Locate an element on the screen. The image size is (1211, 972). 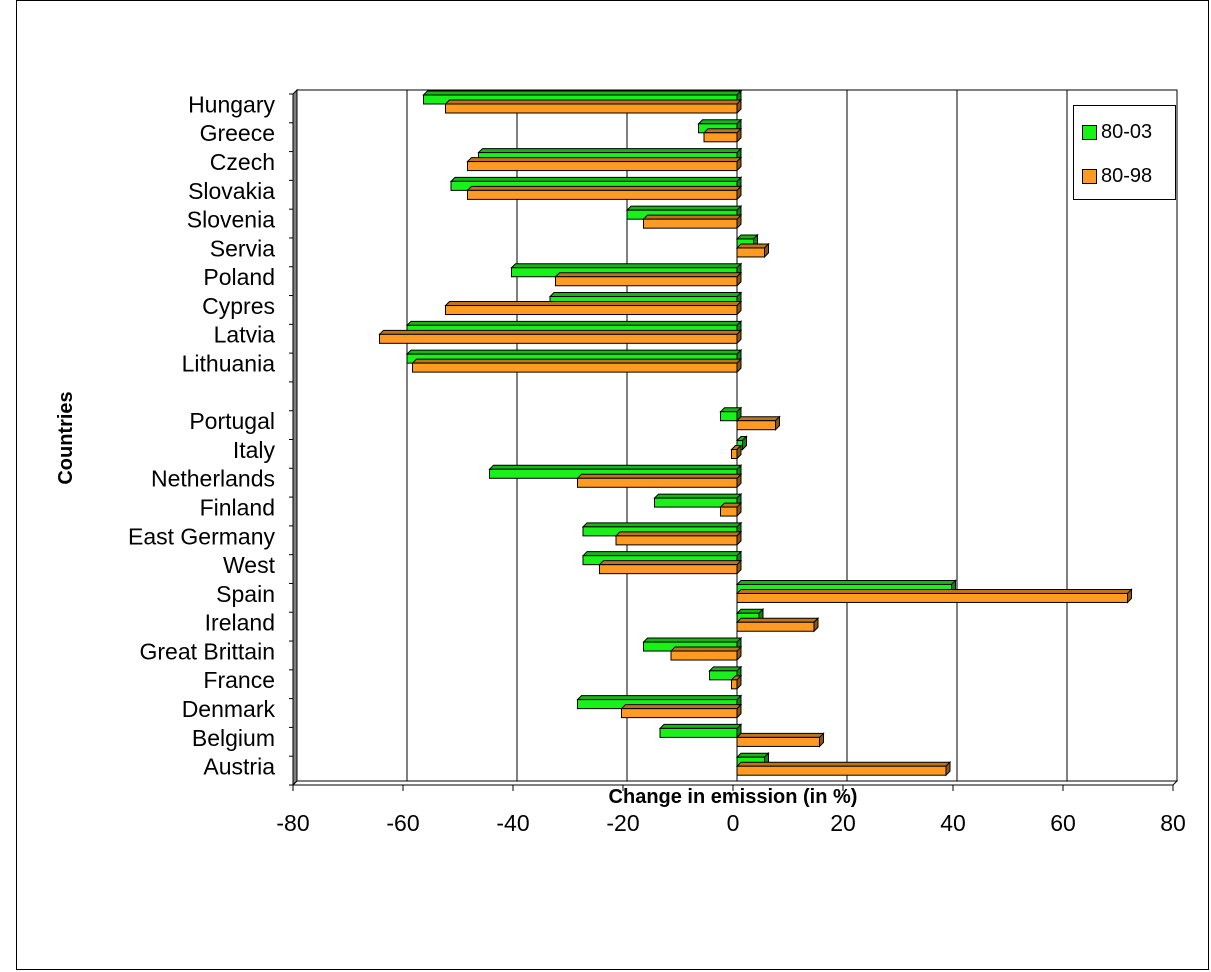
category-label: Finland is located at coordinates (237, 507).